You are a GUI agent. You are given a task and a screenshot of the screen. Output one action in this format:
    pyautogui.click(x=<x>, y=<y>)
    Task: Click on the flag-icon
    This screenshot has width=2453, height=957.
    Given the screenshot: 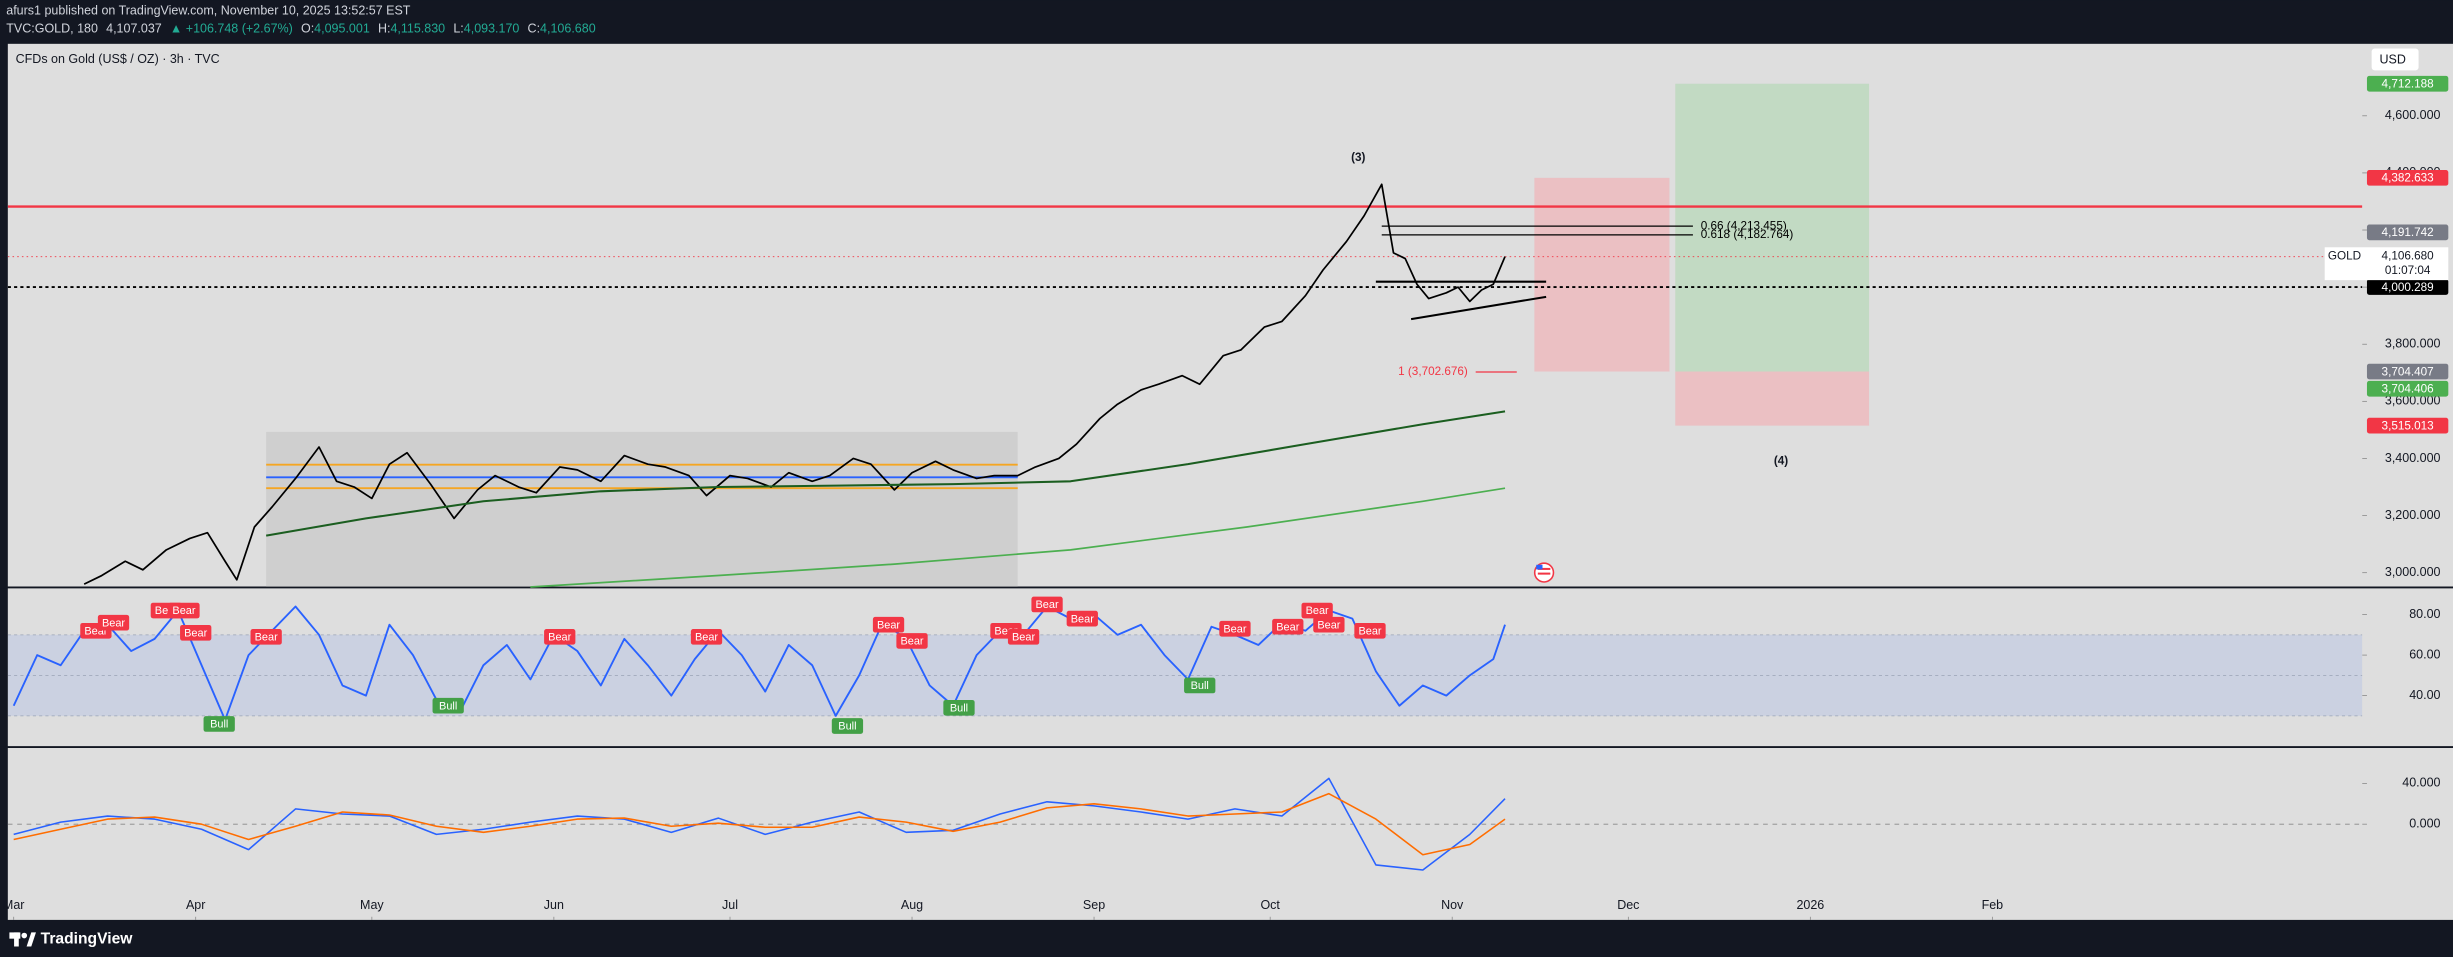 What is the action you would take?
    pyautogui.click(x=1544, y=572)
    